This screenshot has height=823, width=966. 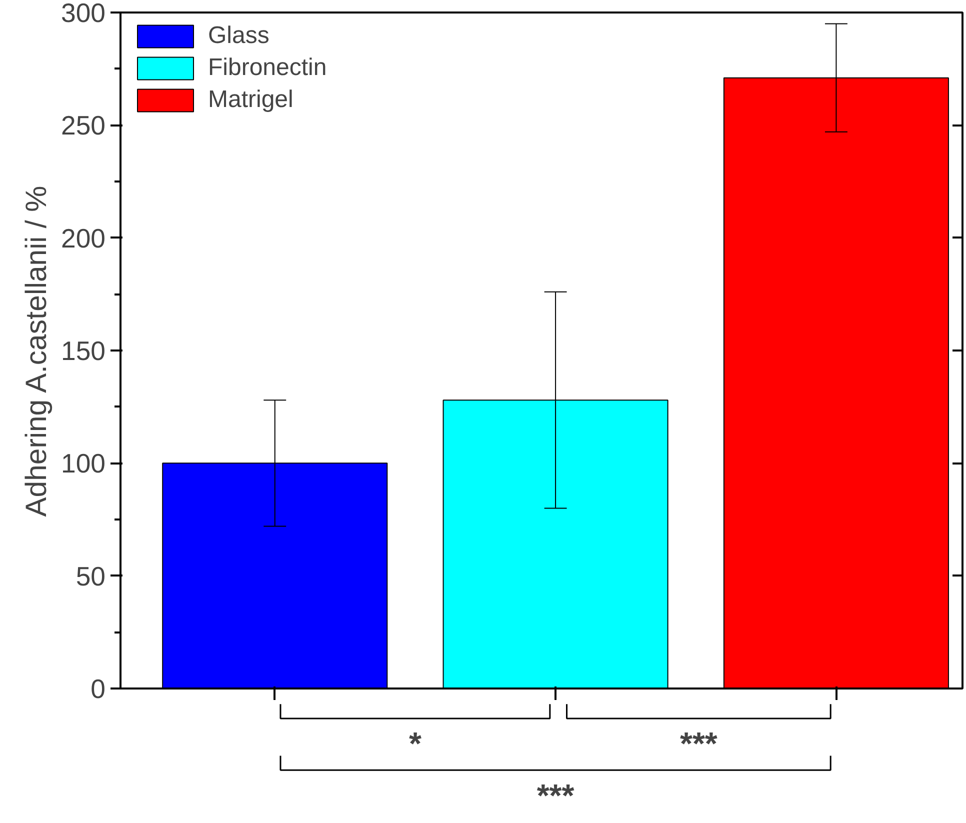 I want to click on y-tick-label: 50, so click(x=91, y=576).